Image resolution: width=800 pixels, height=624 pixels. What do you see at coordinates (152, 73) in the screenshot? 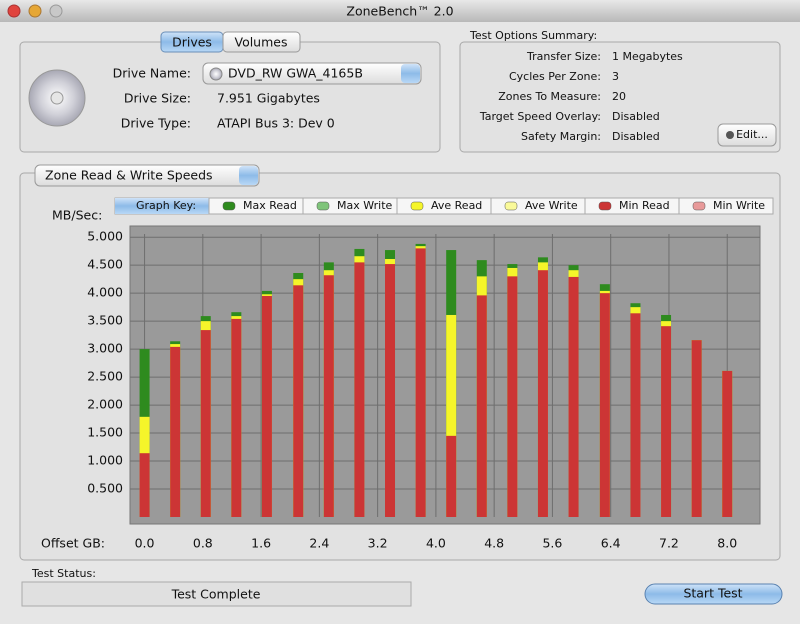
I see `field-label: Drive Name:` at bounding box center [152, 73].